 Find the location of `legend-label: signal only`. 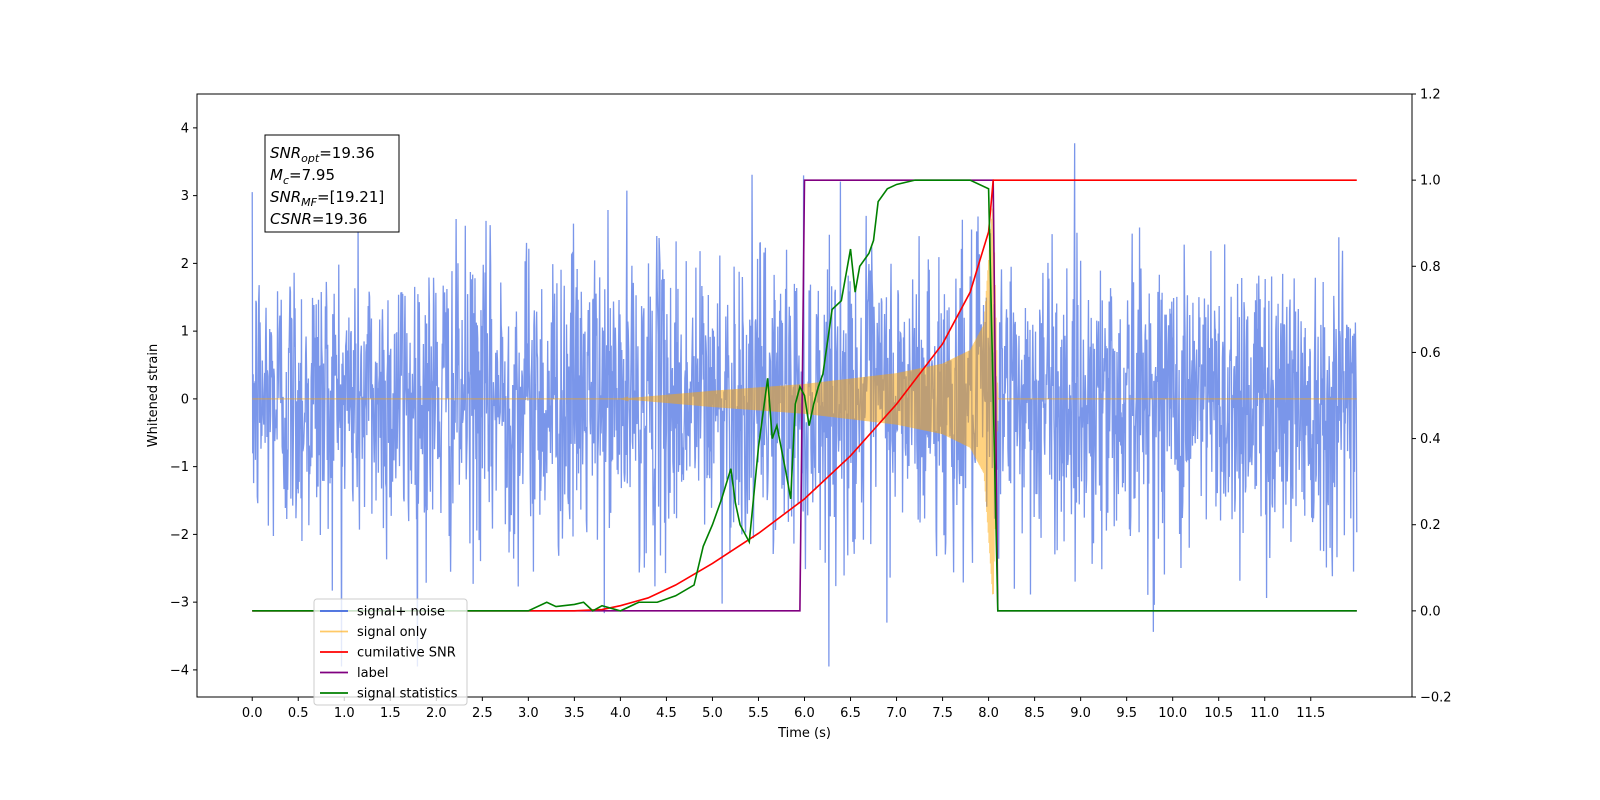

legend-label: signal only is located at coordinates (392, 632).